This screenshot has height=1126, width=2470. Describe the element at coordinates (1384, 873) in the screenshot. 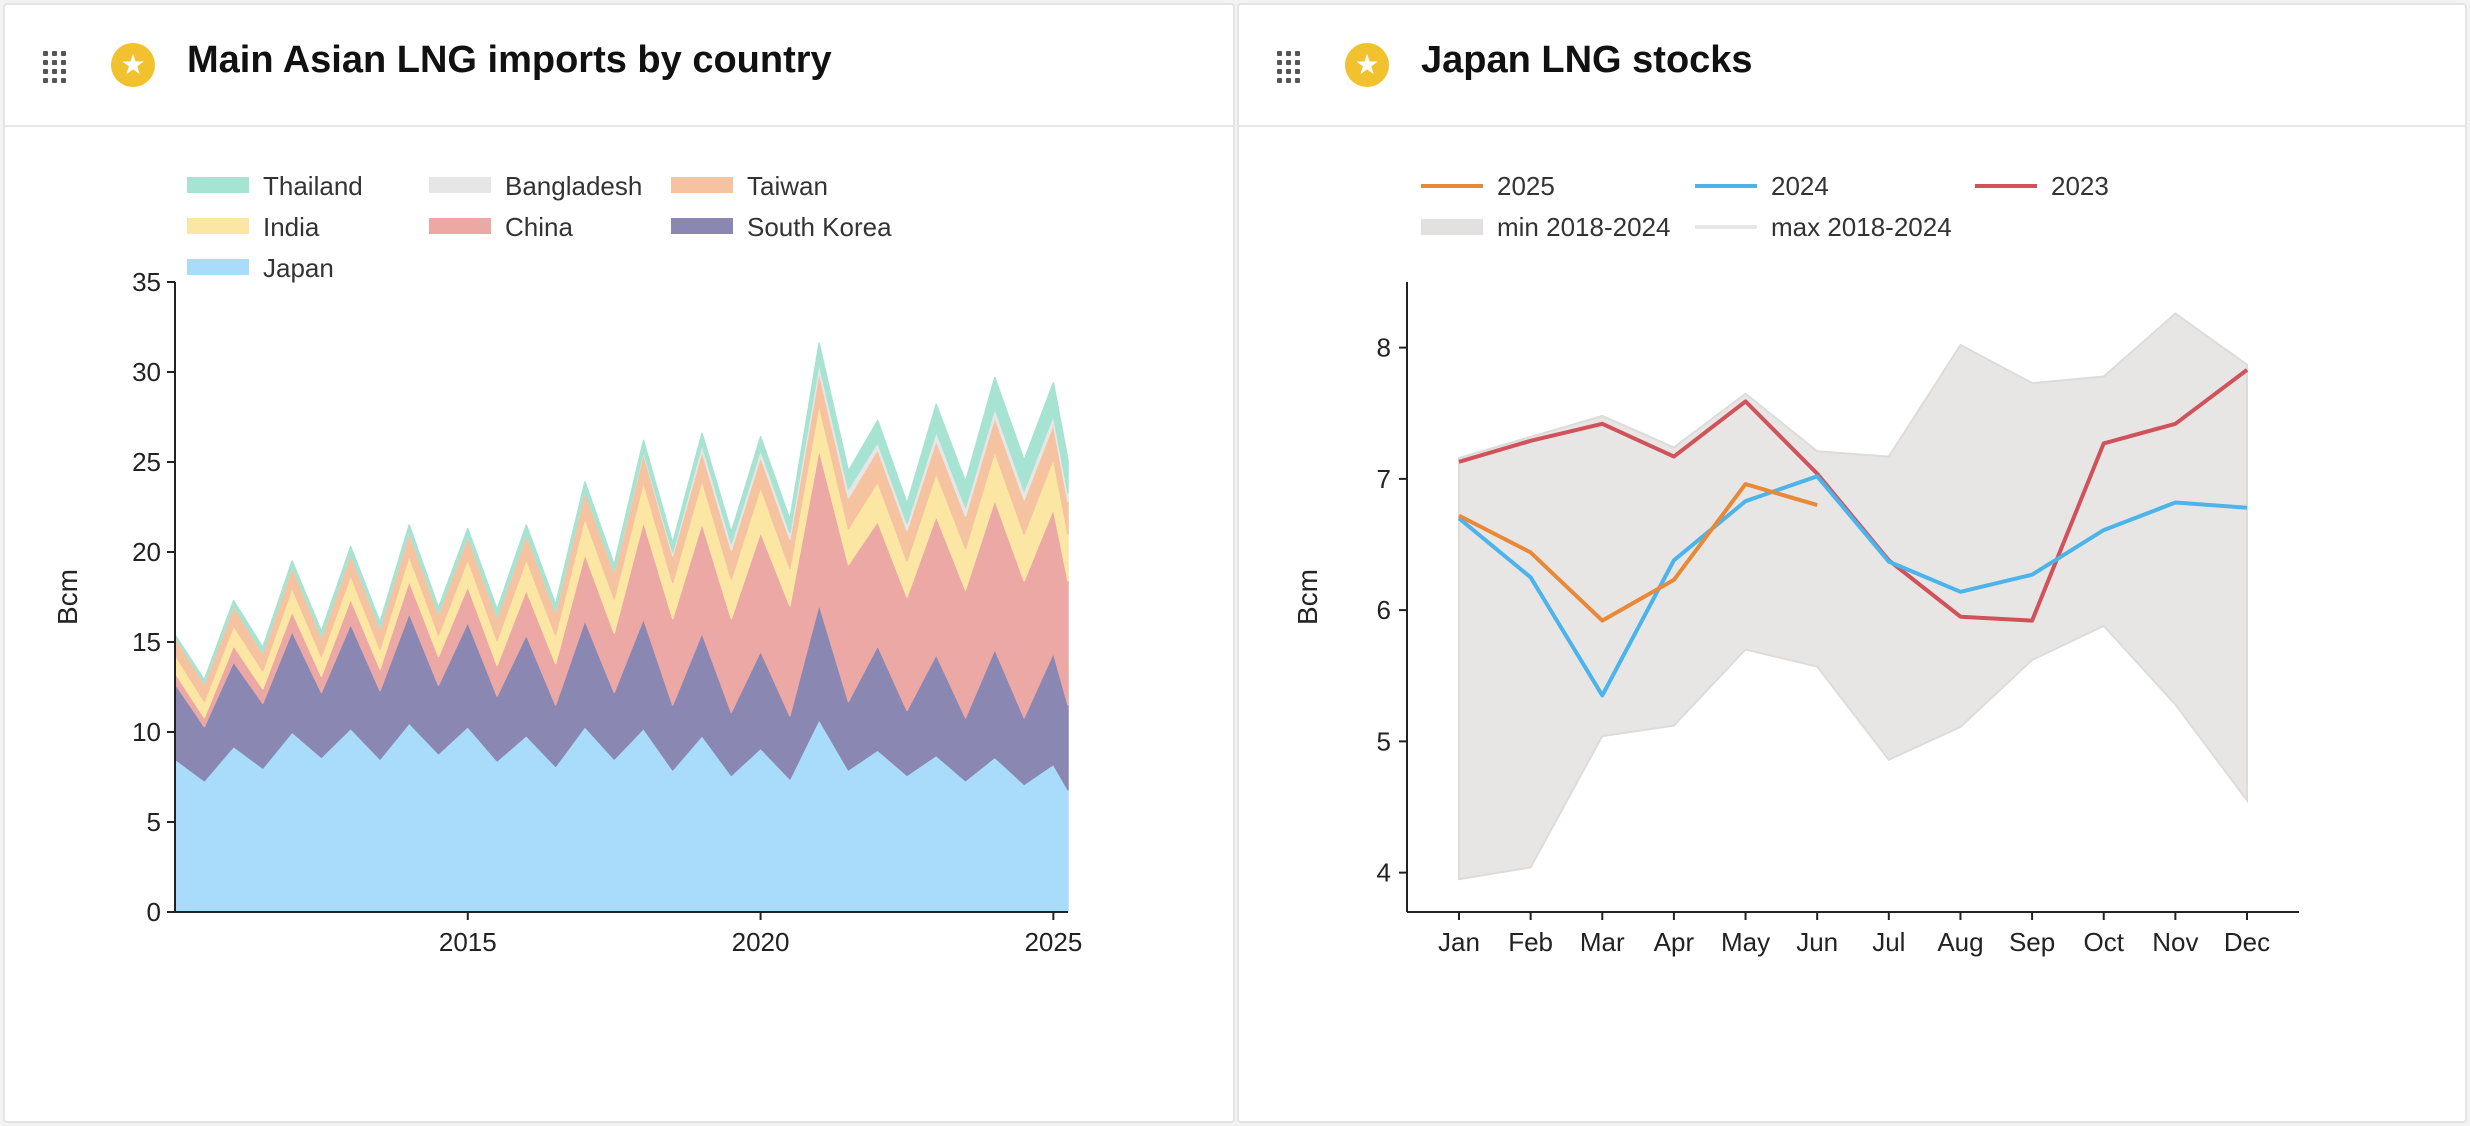

I see `y-tick-label: 4` at that location.